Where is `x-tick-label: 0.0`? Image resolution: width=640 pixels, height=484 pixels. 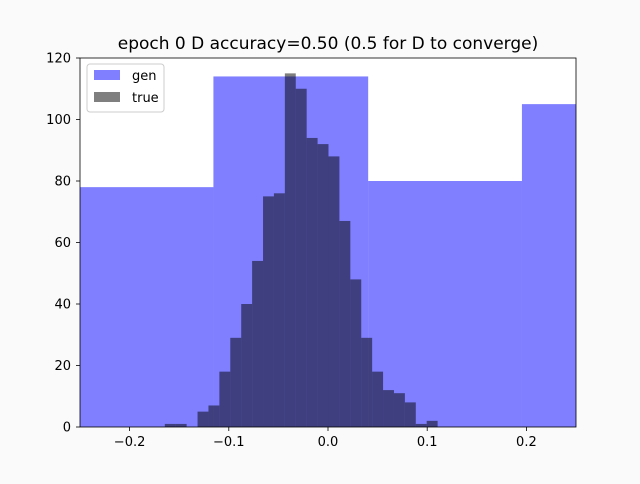 x-tick-label: 0.0 is located at coordinates (328, 442).